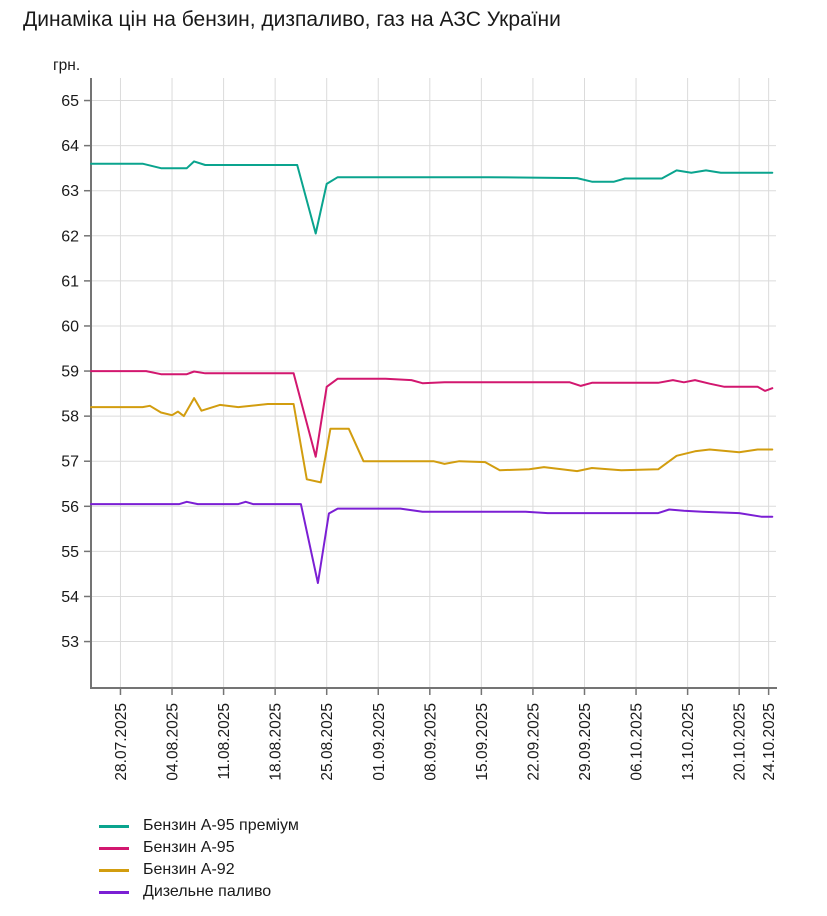  What do you see at coordinates (430, 742) in the screenshot?
I see `x-tick-label: 08.09.2025` at bounding box center [430, 742].